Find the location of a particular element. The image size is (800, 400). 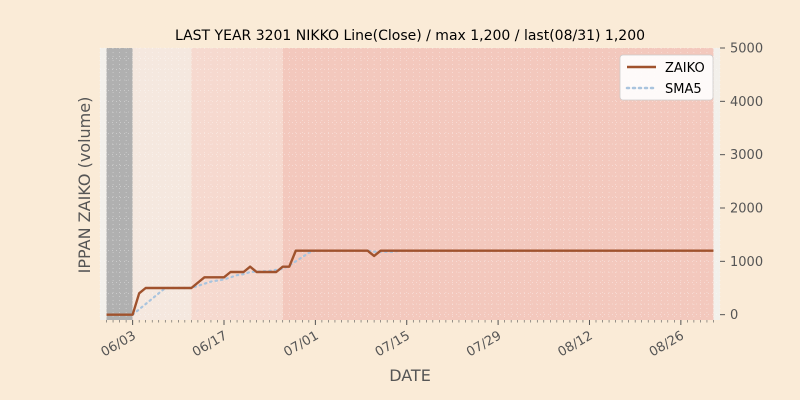

y-tick-label: 2000 is located at coordinates (746, 209).